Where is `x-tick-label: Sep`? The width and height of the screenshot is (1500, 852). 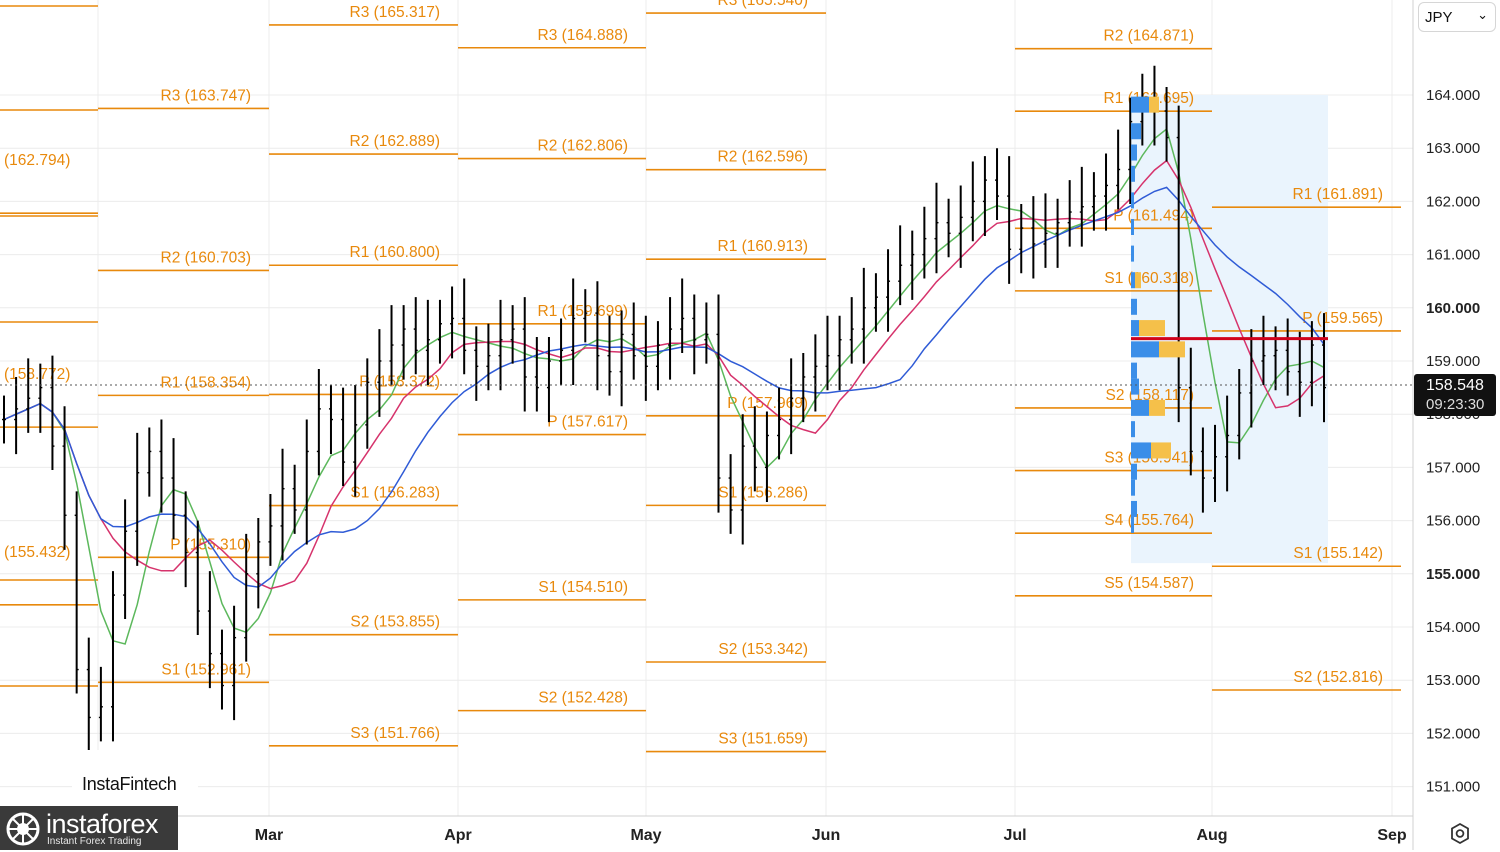
x-tick-label: Sep is located at coordinates (1392, 835).